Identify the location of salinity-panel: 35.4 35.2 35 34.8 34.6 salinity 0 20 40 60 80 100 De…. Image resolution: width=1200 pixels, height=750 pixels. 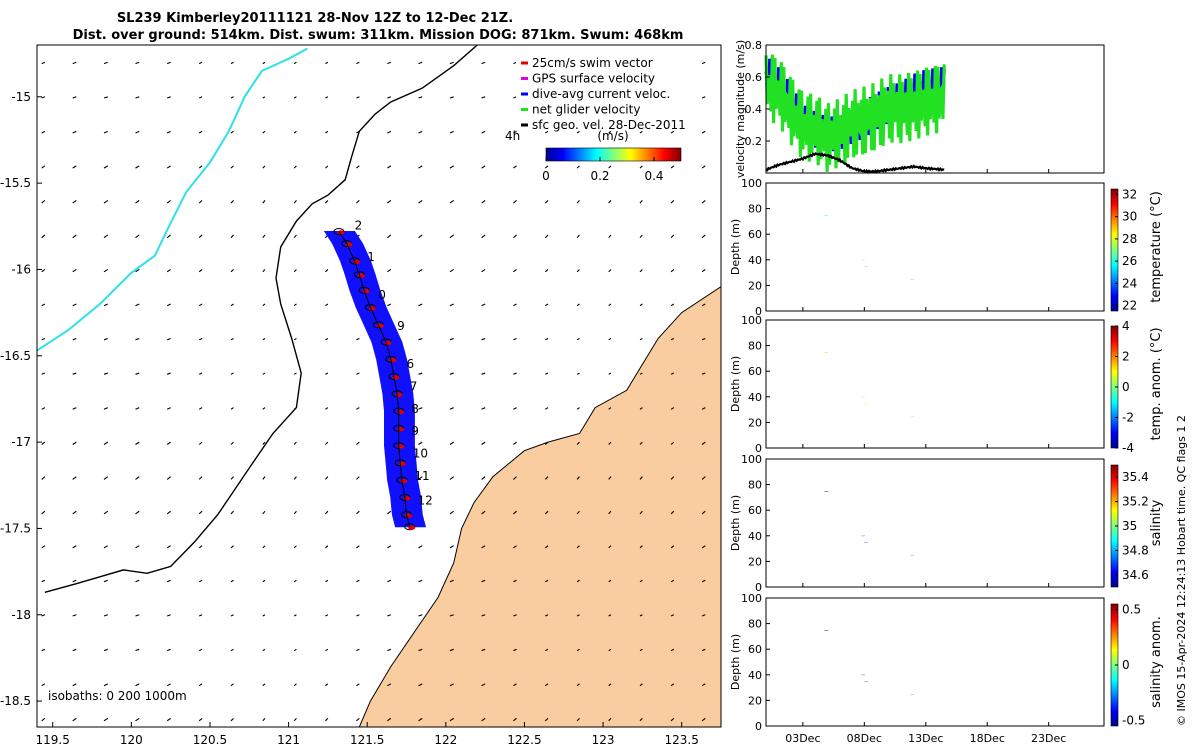
(946, 523).